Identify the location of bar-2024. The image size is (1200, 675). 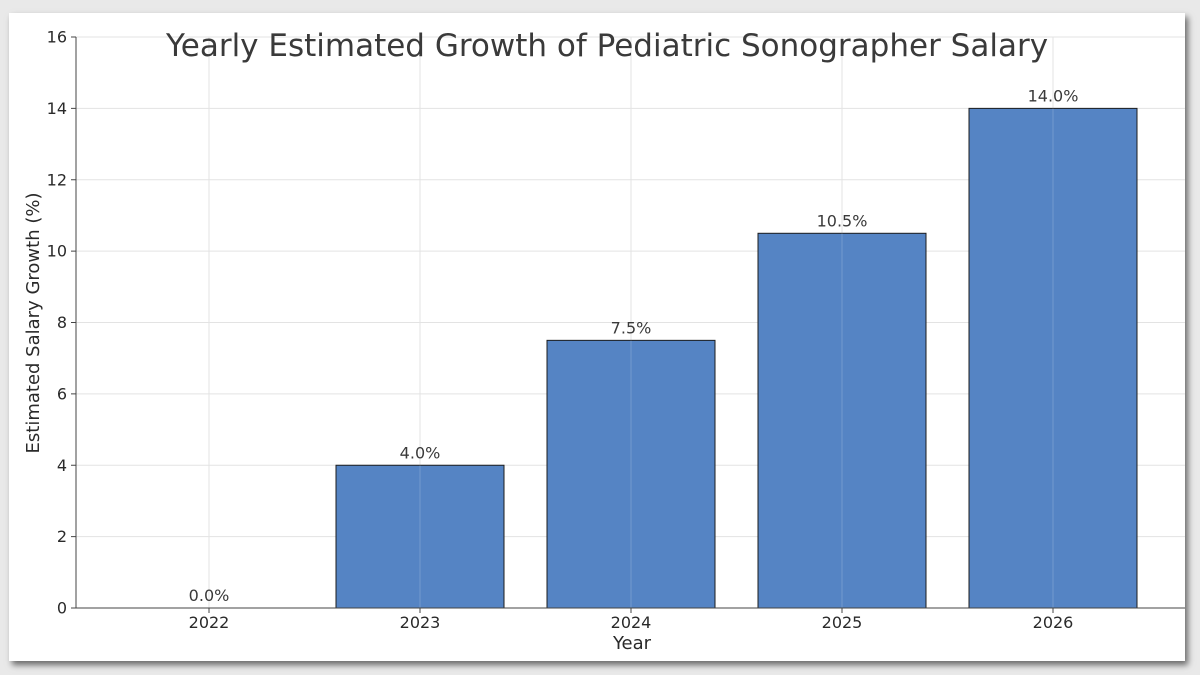
(631, 474).